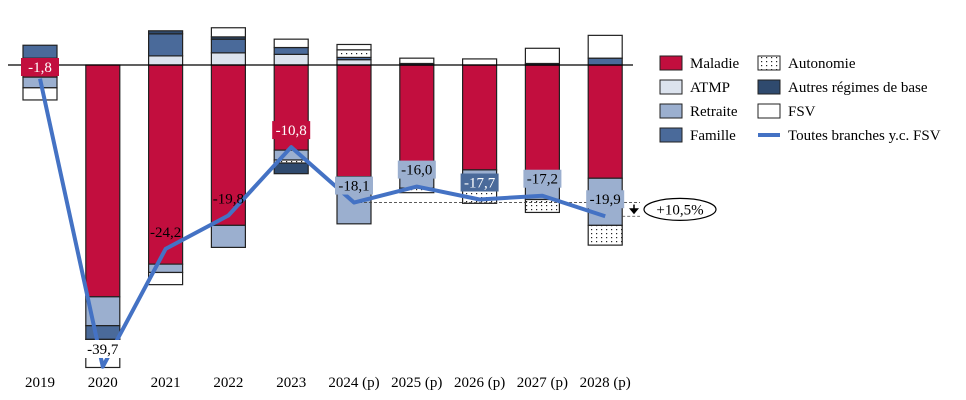 Image resolution: width=966 pixels, height=400 pixels. Describe the element at coordinates (802, 112) in the screenshot. I see `legend-label: FSV` at that location.